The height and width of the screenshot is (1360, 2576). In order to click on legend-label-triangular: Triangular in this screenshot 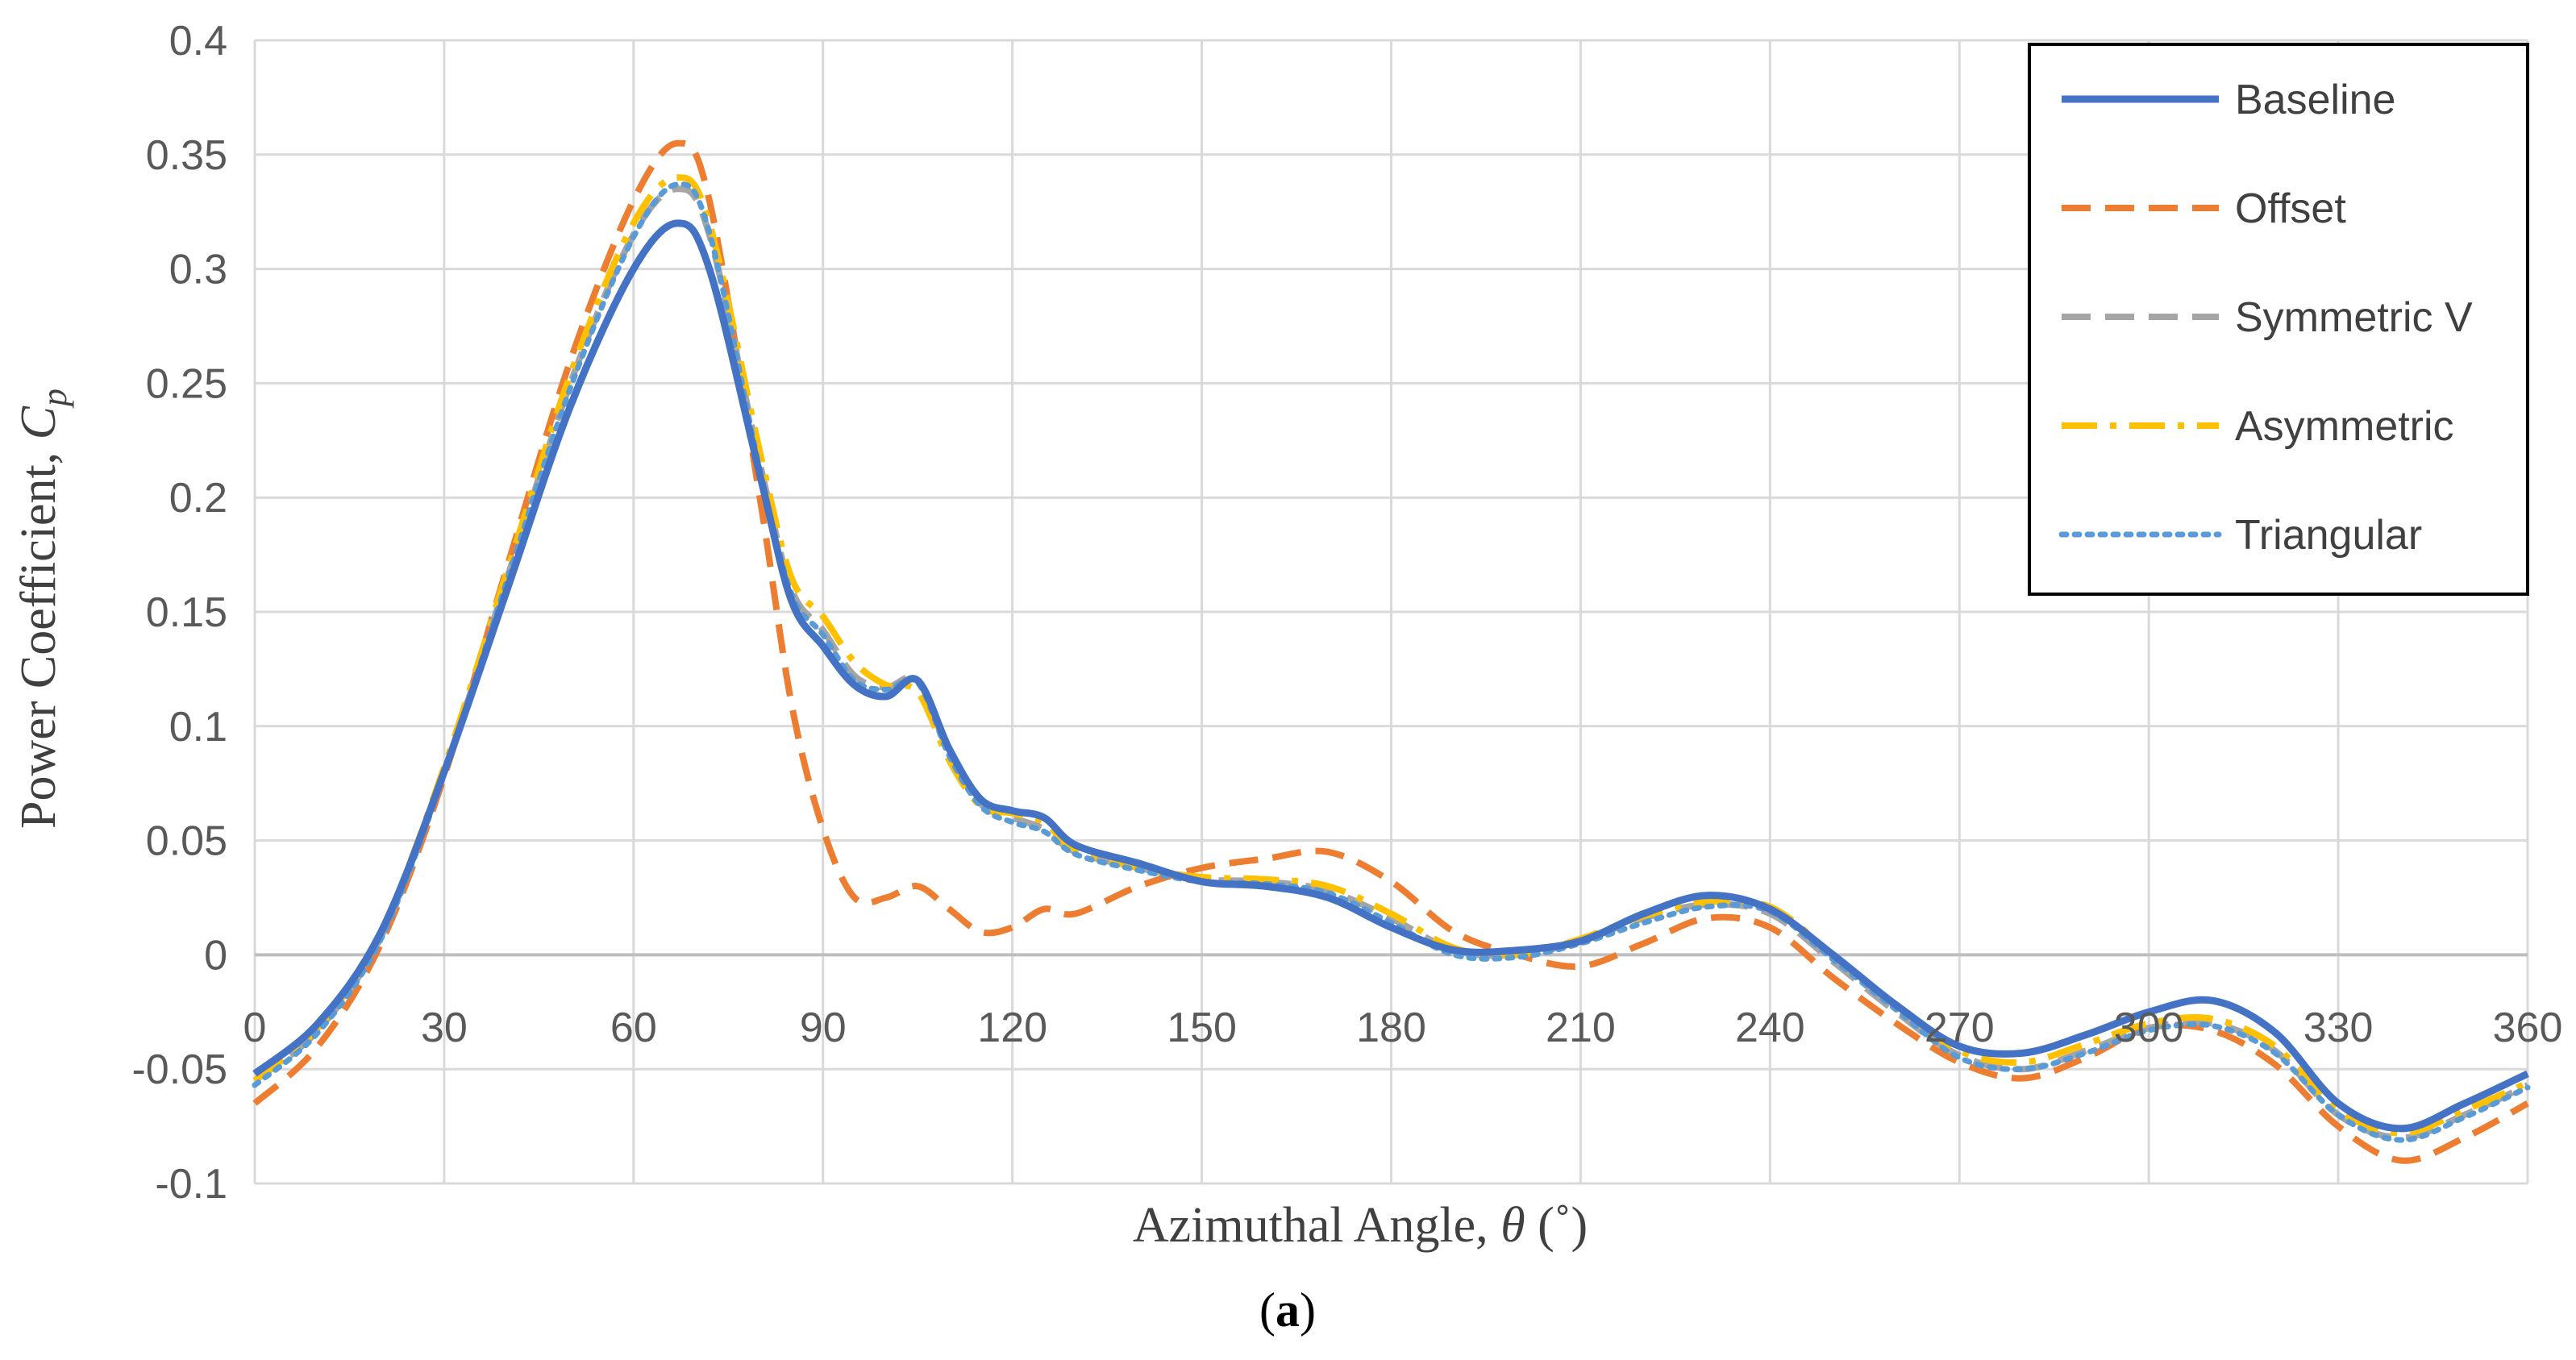, I will do `click(2328, 535)`.